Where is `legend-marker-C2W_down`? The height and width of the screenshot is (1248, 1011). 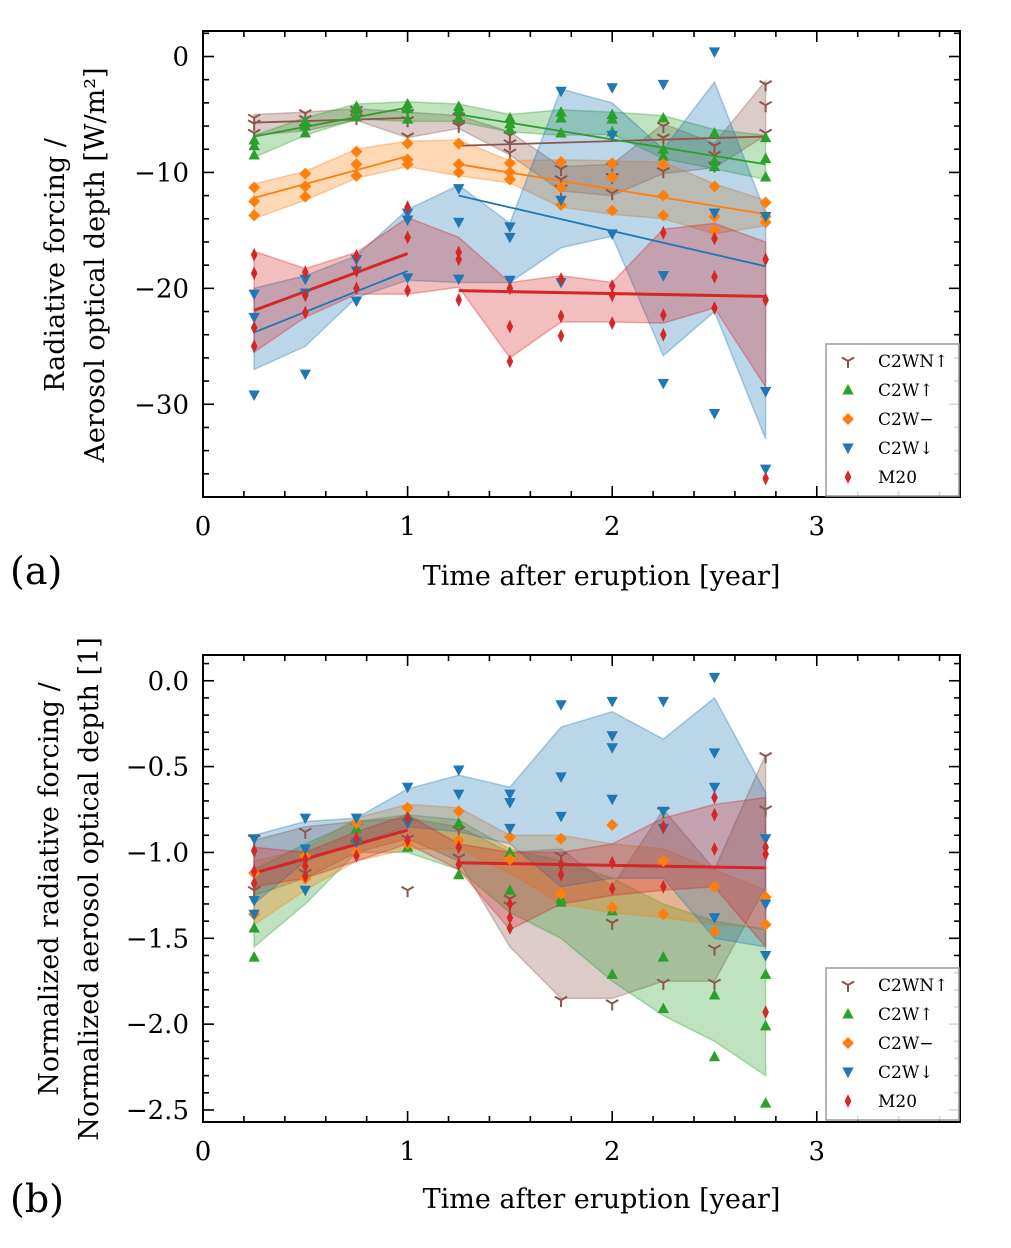 legend-marker-C2W_down is located at coordinates (848, 448).